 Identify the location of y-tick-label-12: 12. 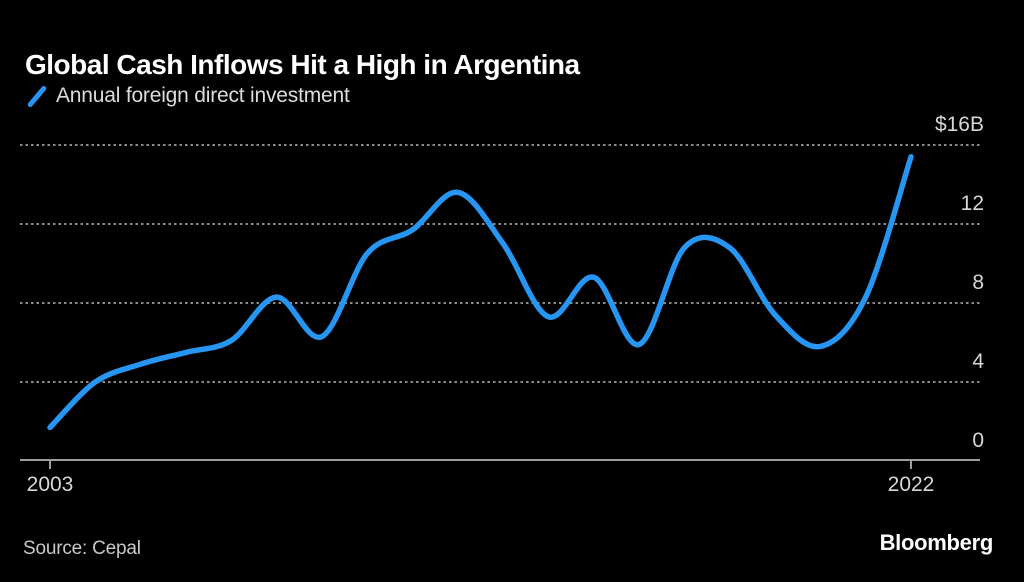
(972, 203).